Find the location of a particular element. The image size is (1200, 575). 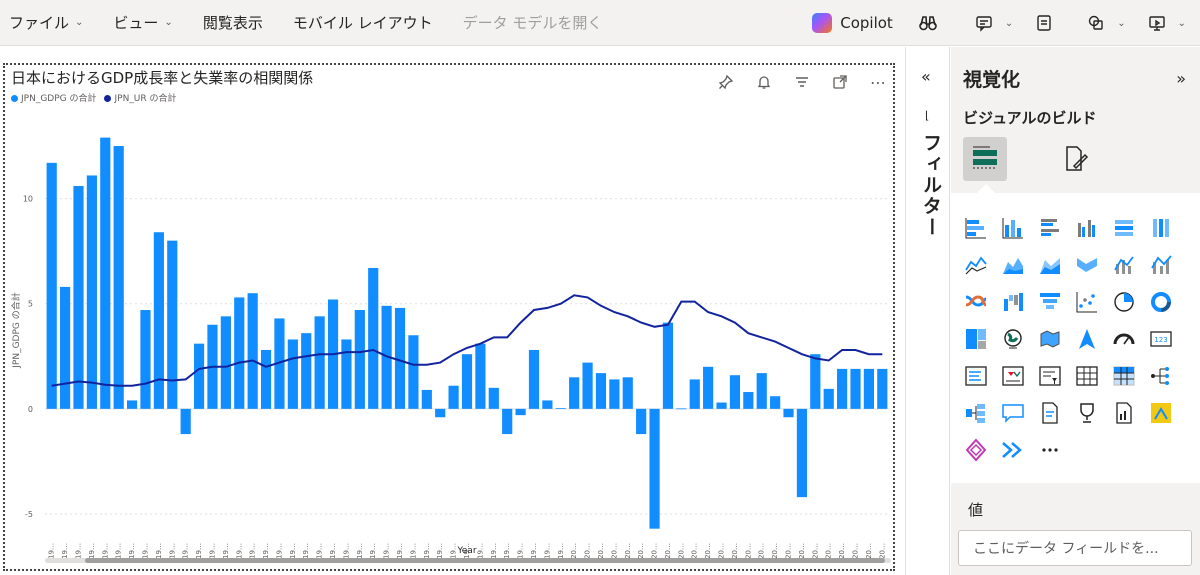

notes-icon is located at coordinates (1044, 23).